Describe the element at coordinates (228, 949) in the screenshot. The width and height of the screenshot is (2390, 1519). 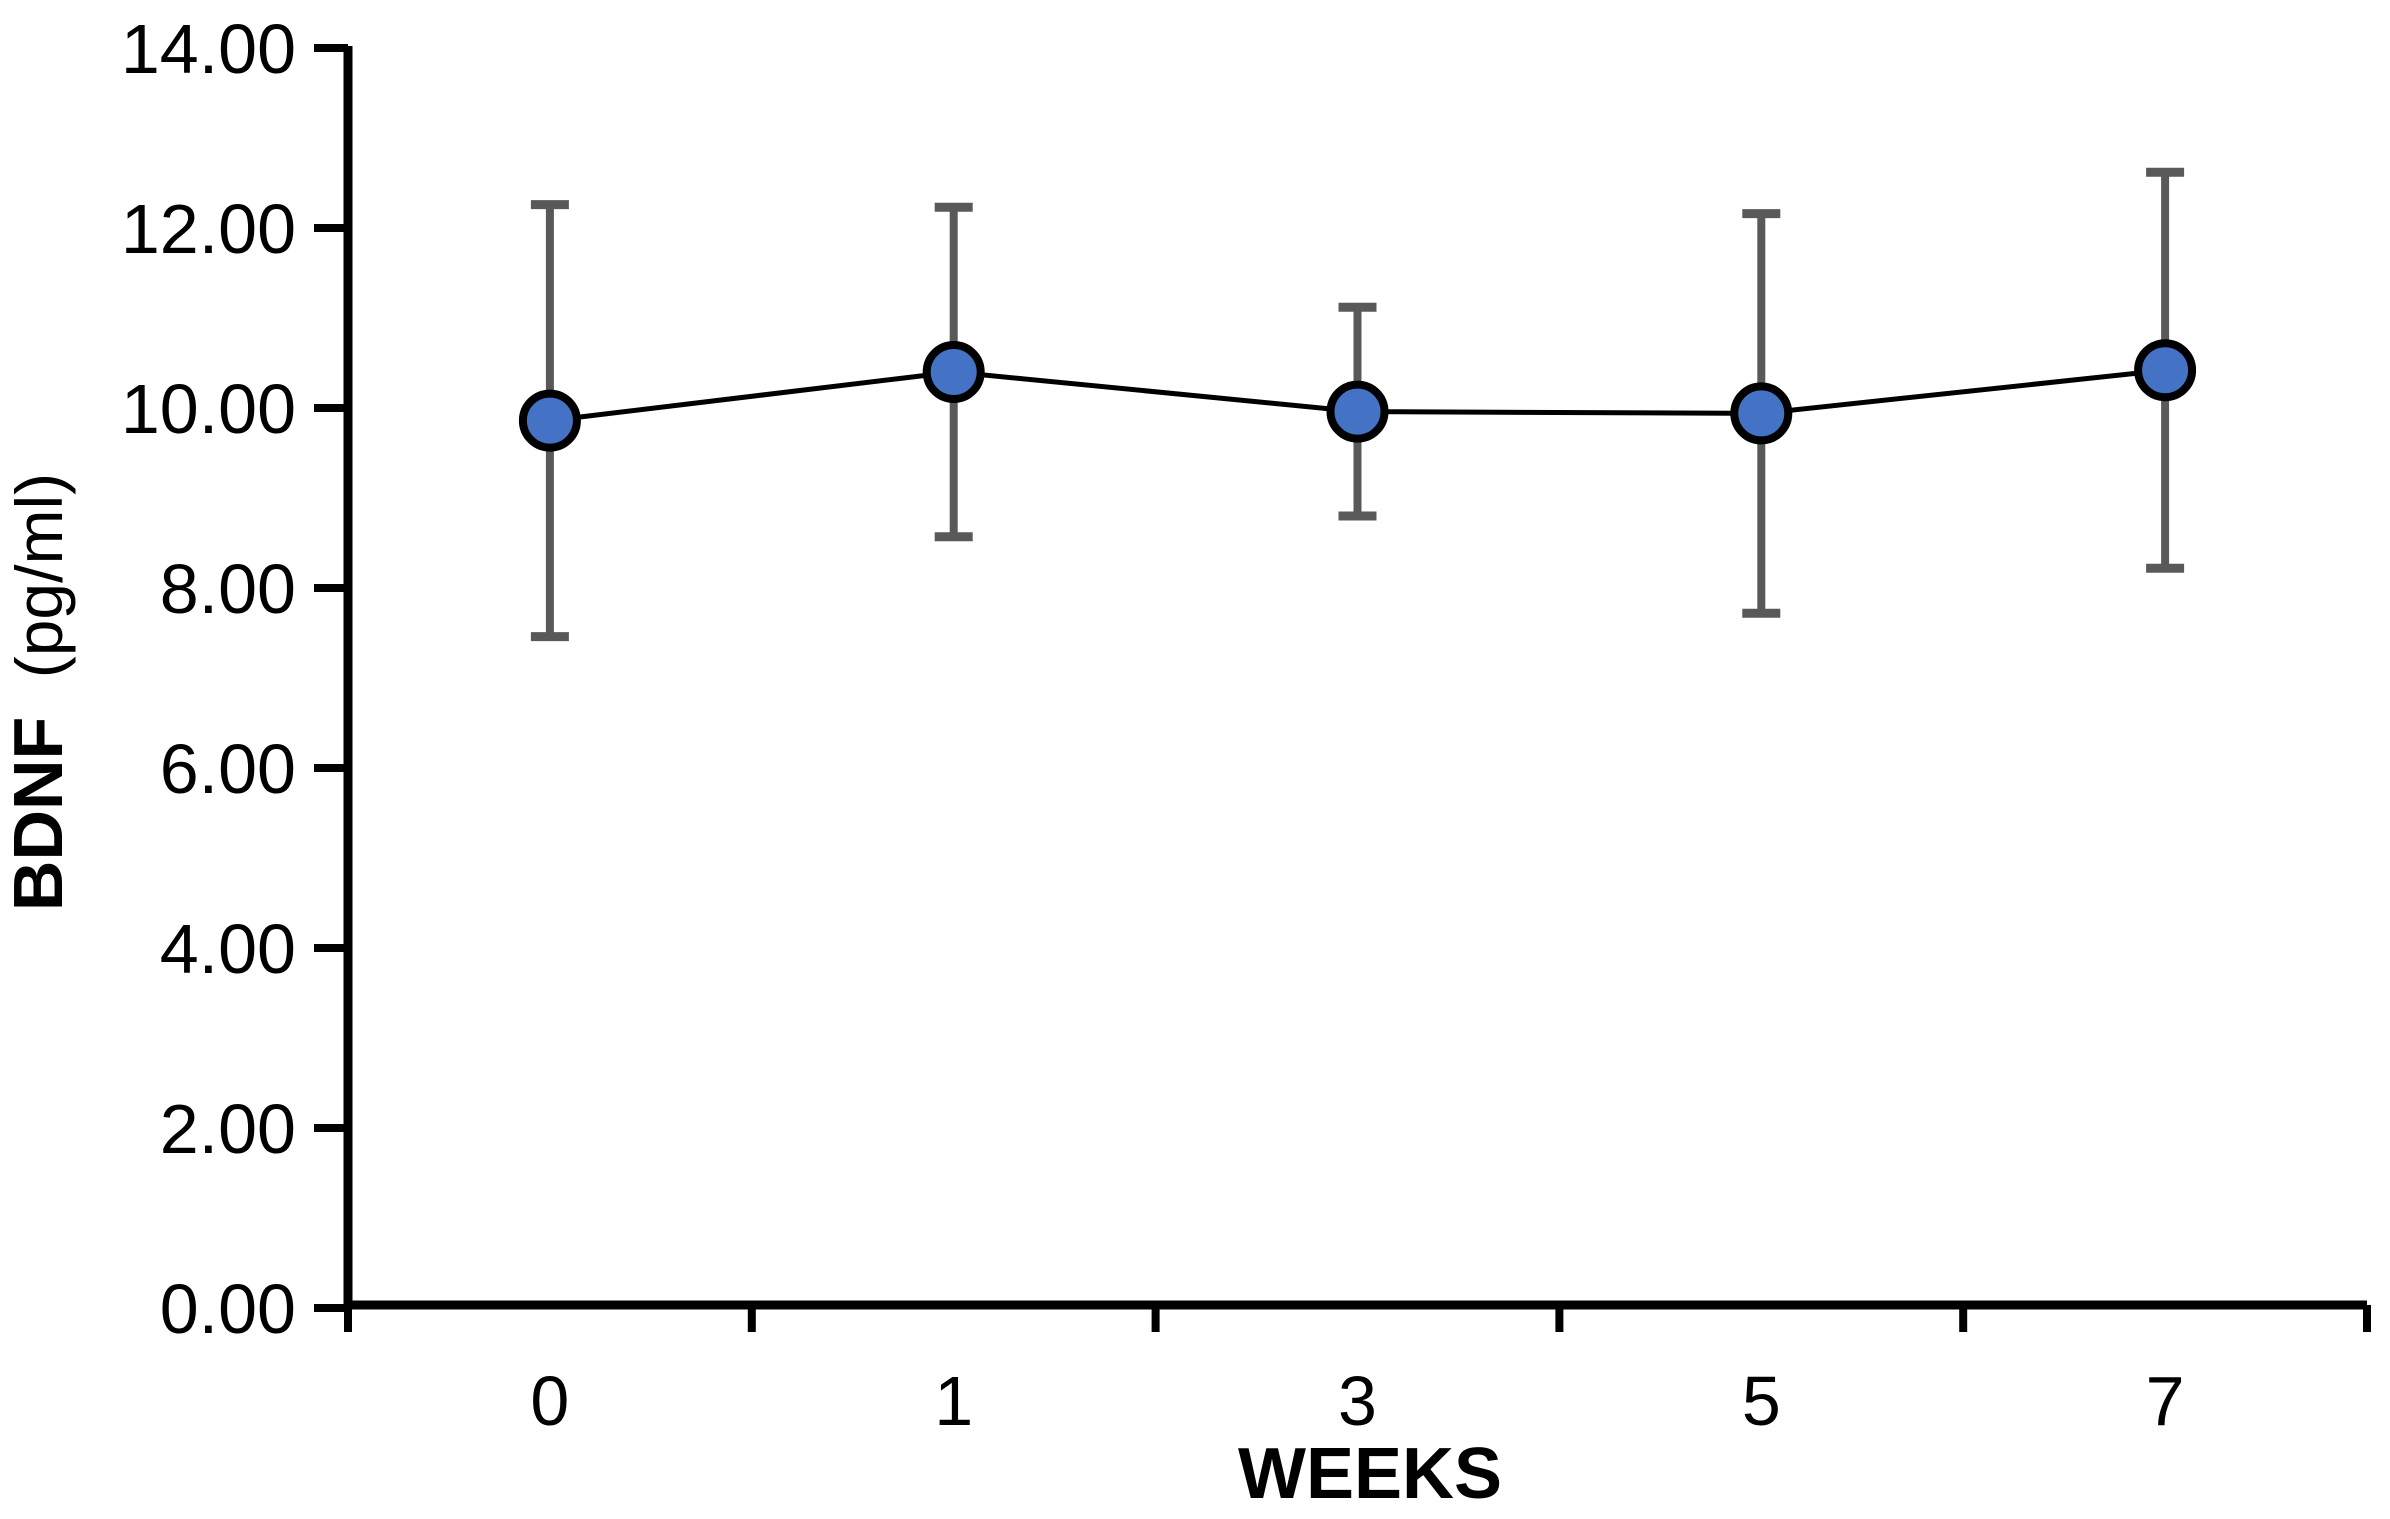
I see `y-axis-tick-label: 4.00` at that location.